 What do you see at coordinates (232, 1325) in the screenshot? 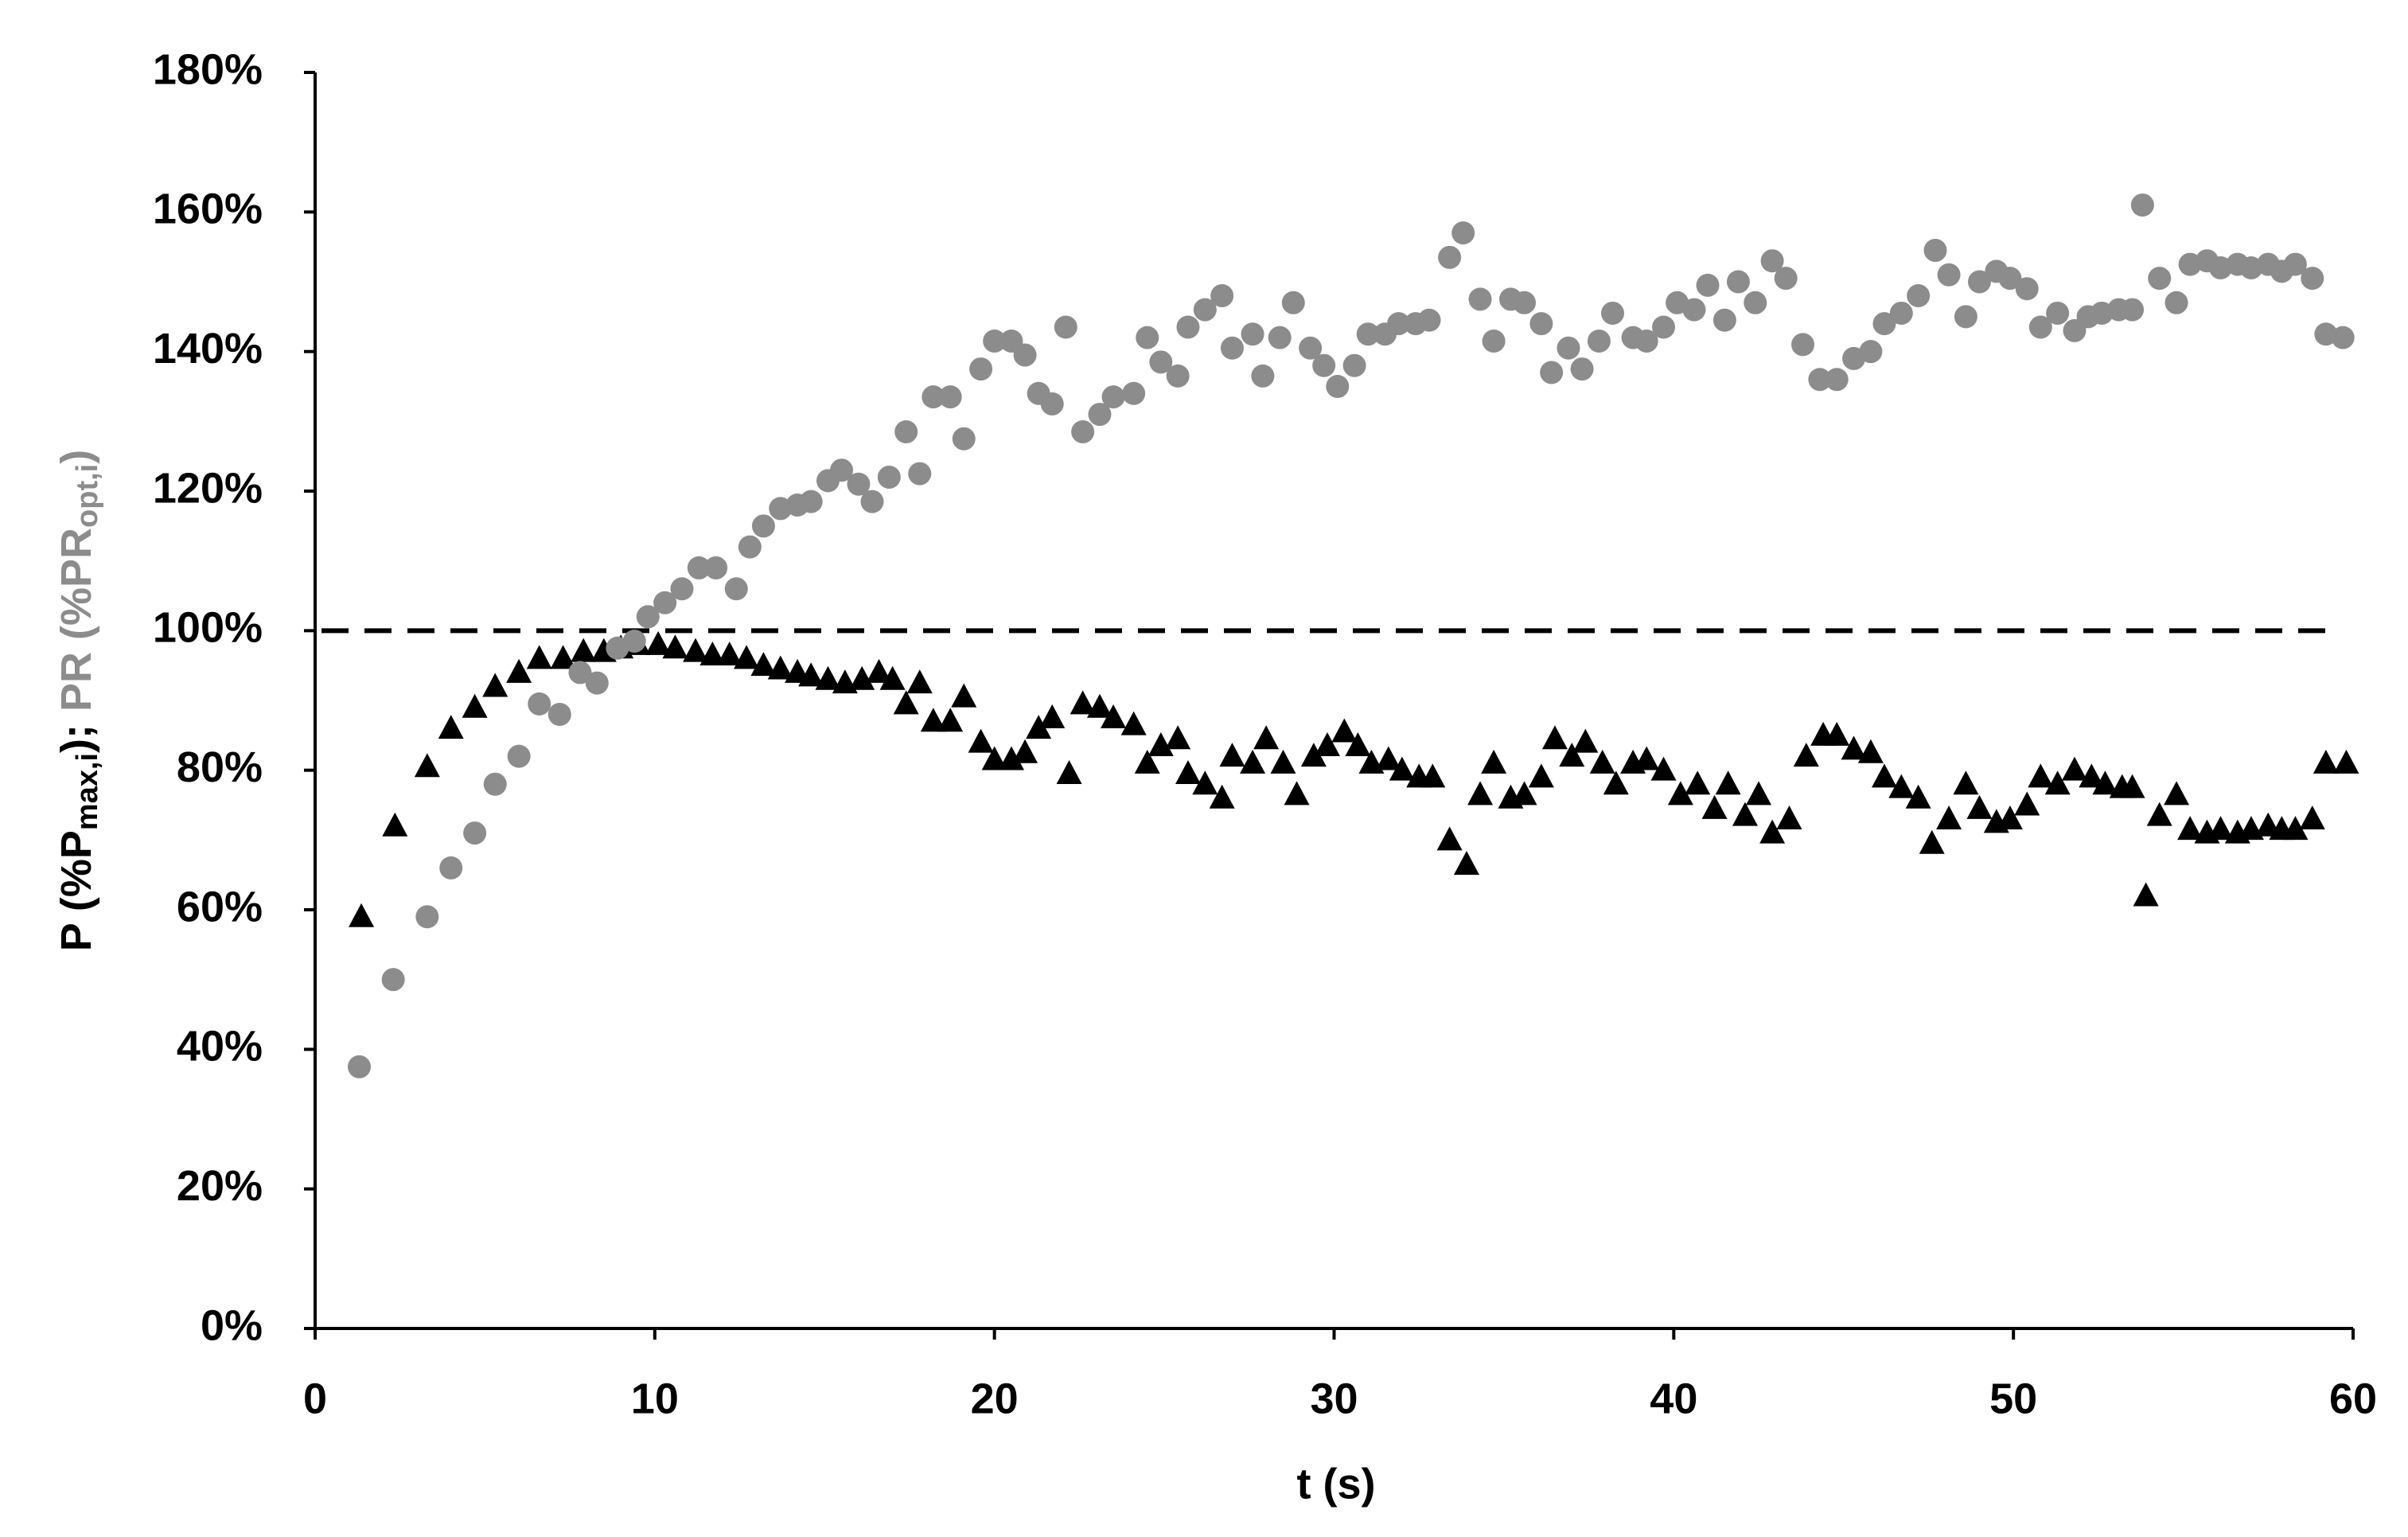
I see `y-tick-label: 0%` at bounding box center [232, 1325].